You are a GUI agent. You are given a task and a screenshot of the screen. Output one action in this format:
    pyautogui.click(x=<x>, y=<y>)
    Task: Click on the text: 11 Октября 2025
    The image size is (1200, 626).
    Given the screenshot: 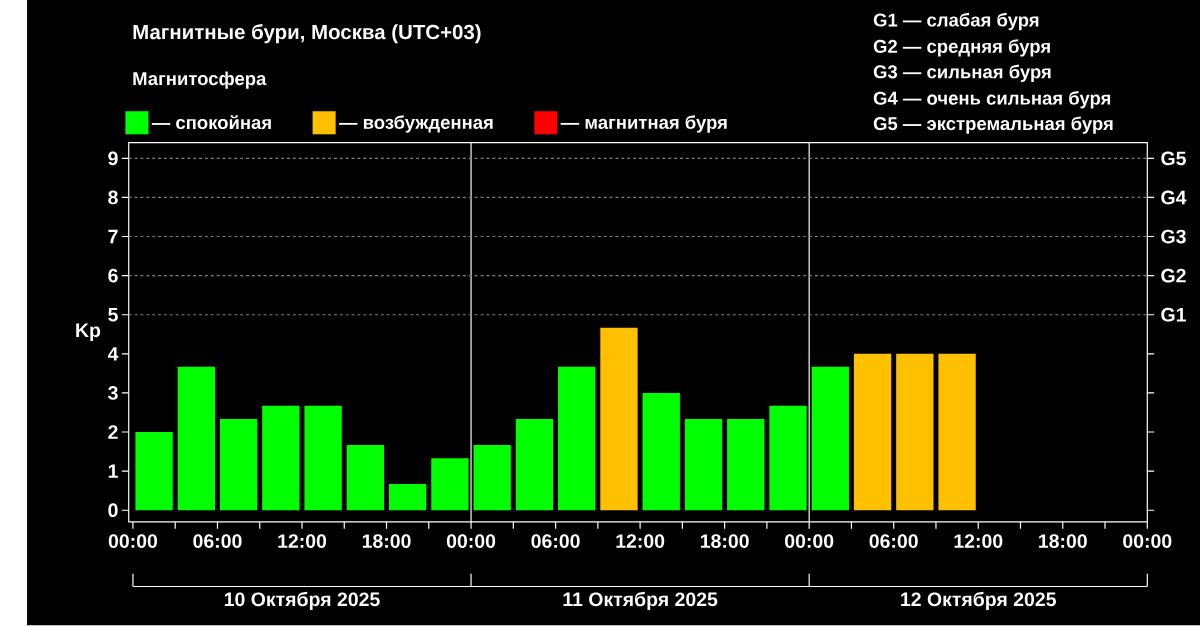 What is the action you would take?
    pyautogui.click(x=640, y=601)
    